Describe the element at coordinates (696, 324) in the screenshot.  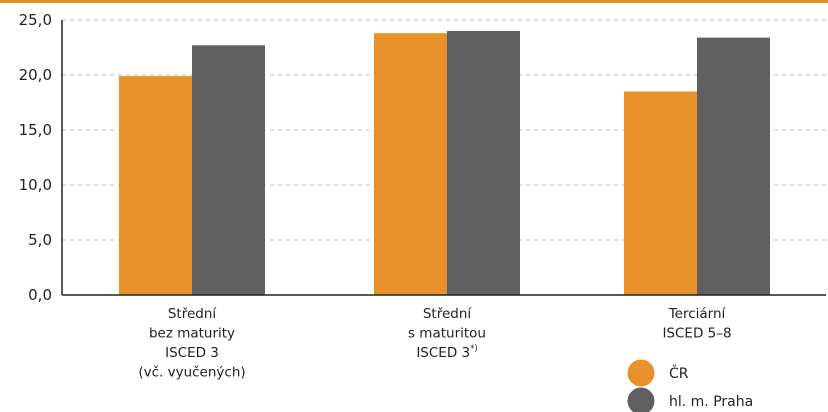
I see `x-category-label: Terciární ISCED 5–8` at that location.